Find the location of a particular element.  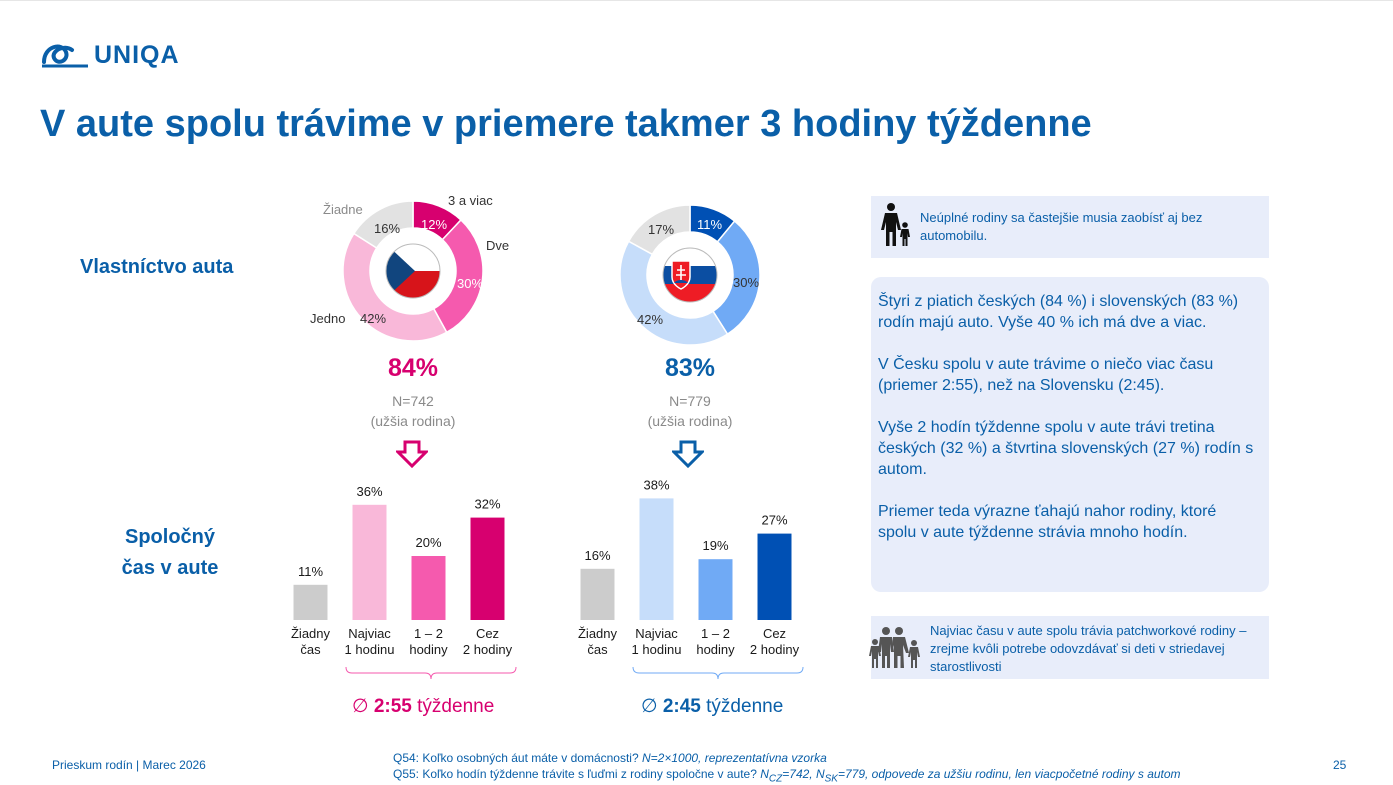

sk-n: N=779 is located at coordinates (690, 401).